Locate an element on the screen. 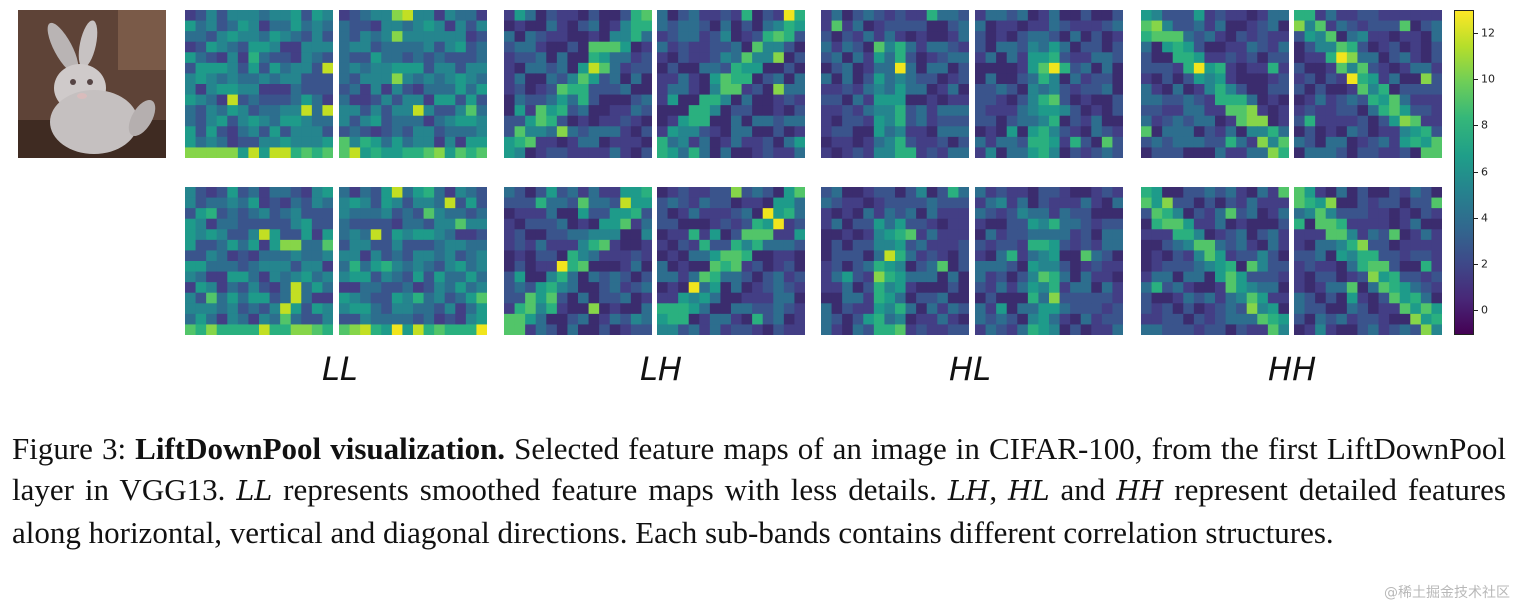 The image size is (1518, 608). band-label-ll: LL is located at coordinates (340, 369).